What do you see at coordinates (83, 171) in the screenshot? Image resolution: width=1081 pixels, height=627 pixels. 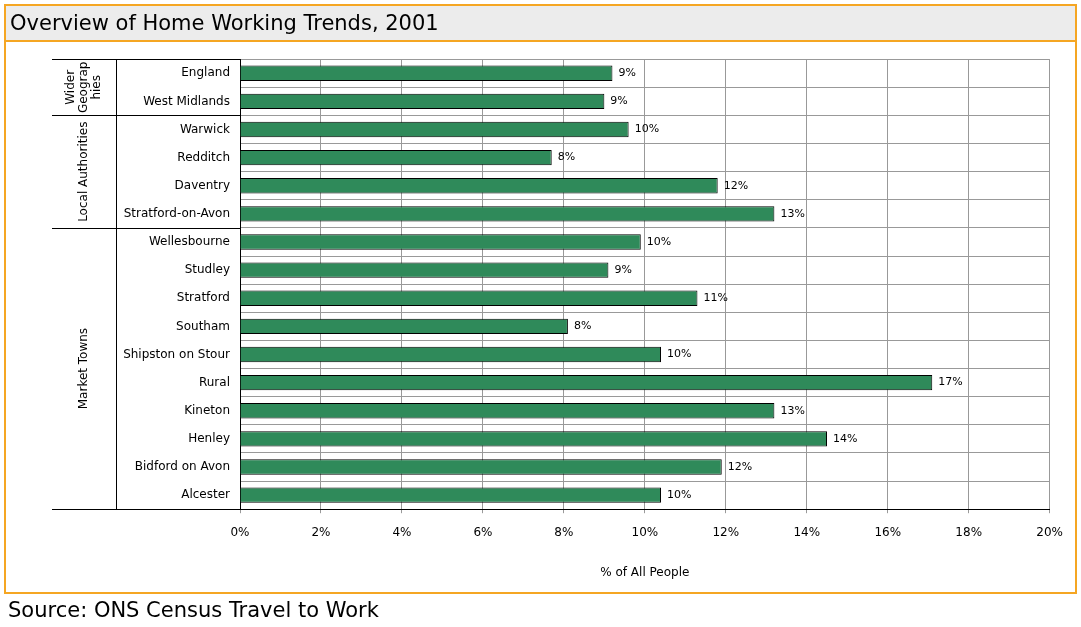 I see `text: Local Authorities` at bounding box center [83, 171].